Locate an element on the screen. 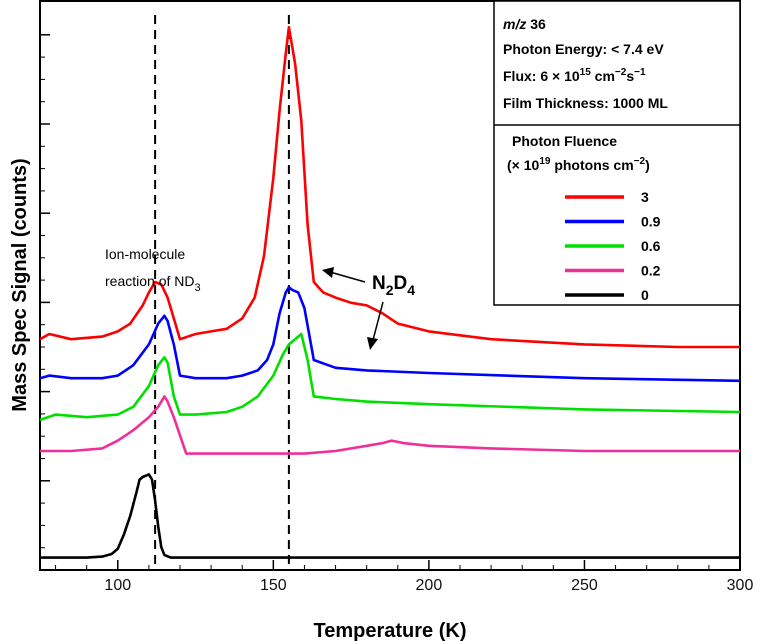  x-tick-label: 150 is located at coordinates (273, 585).